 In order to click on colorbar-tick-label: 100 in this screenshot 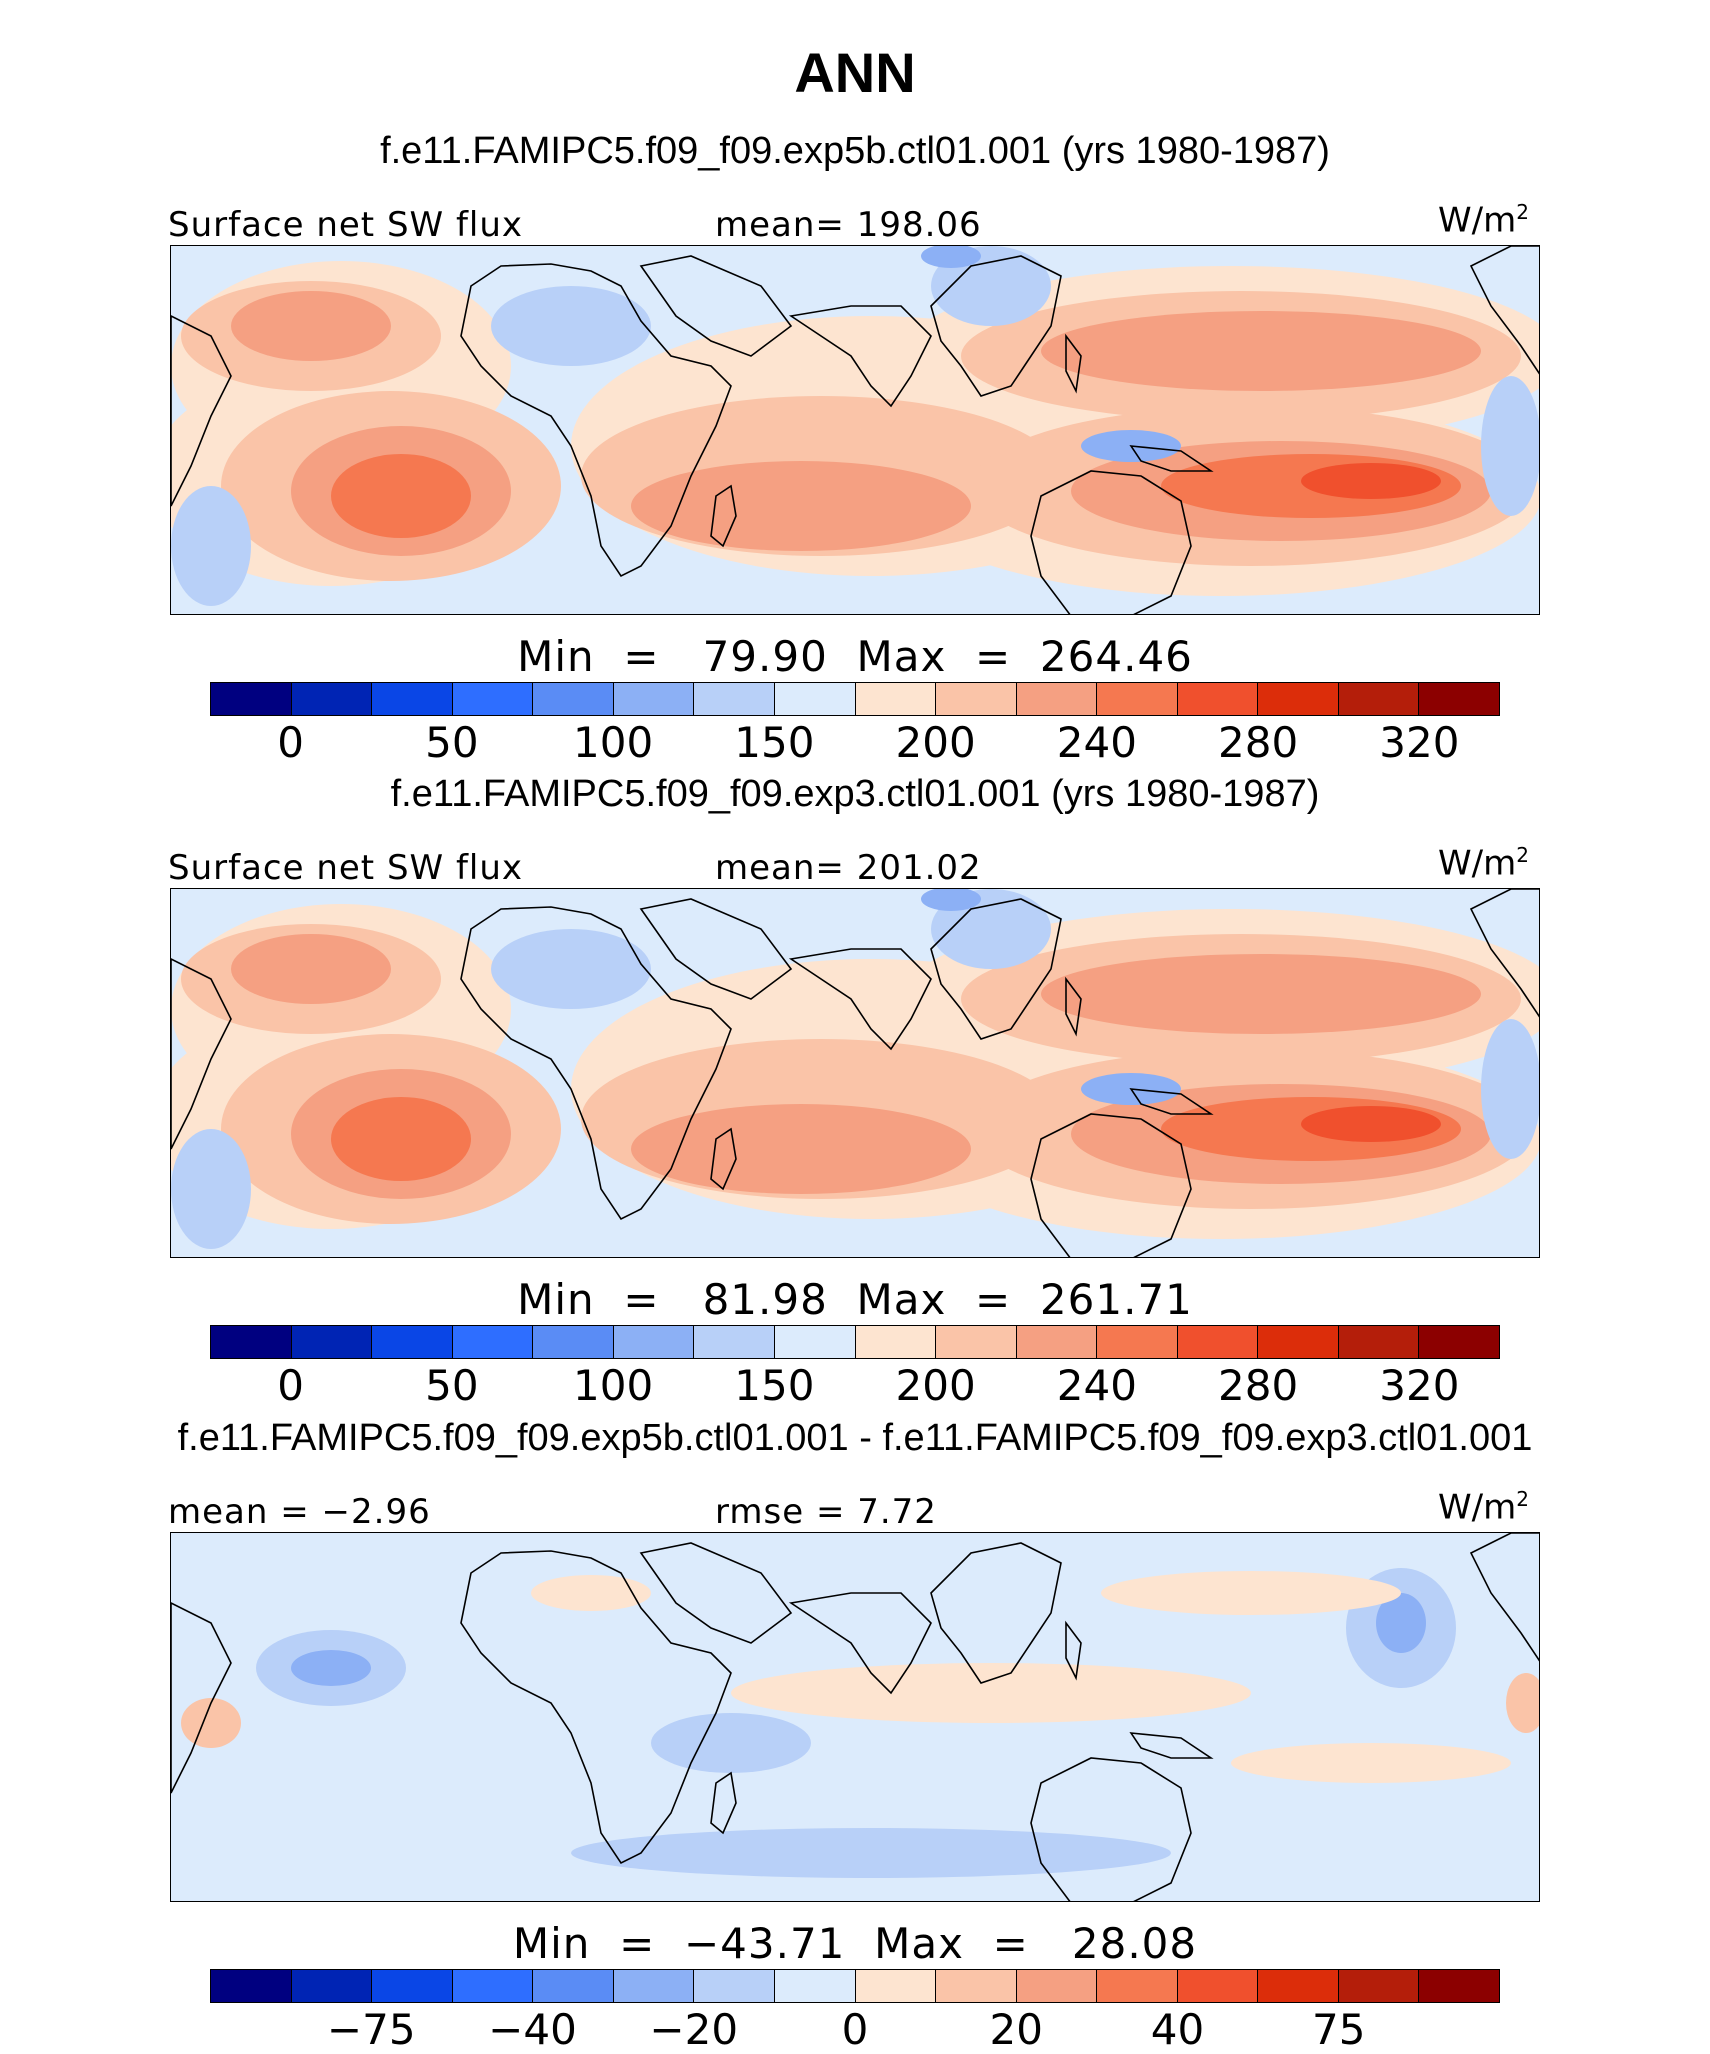, I will do `click(613, 742)`.